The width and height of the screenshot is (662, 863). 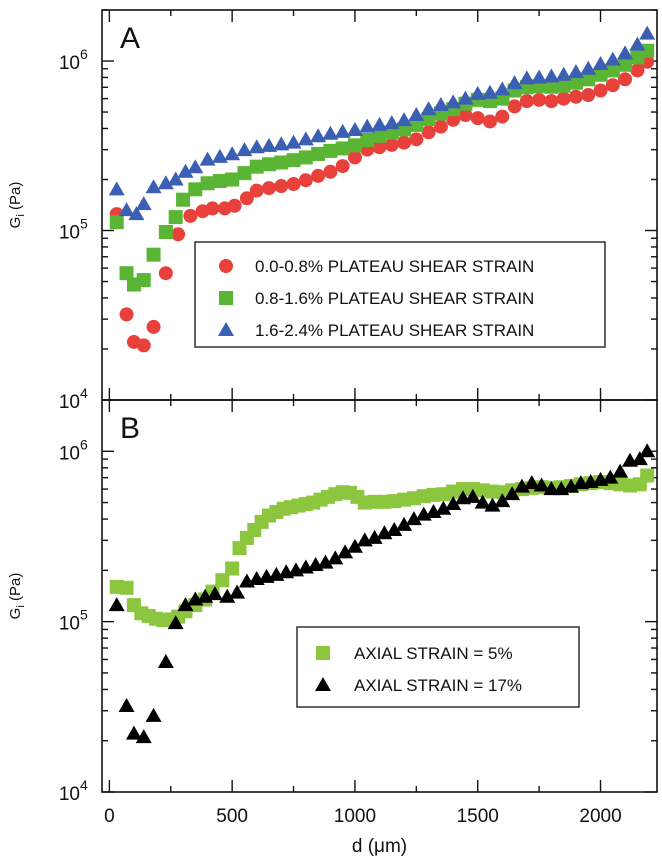 What do you see at coordinates (130, 38) in the screenshot?
I see `panel-label: A` at bounding box center [130, 38].